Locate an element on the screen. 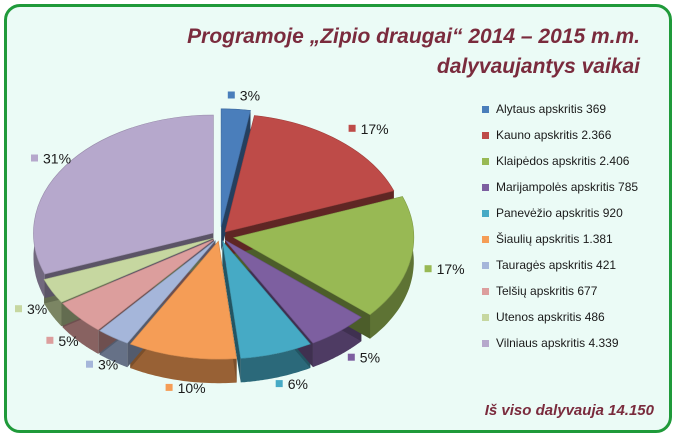 Image resolution: width=682 pixels, height=441 pixels. legend-label: Utenos apskritis 486 is located at coordinates (550, 317).